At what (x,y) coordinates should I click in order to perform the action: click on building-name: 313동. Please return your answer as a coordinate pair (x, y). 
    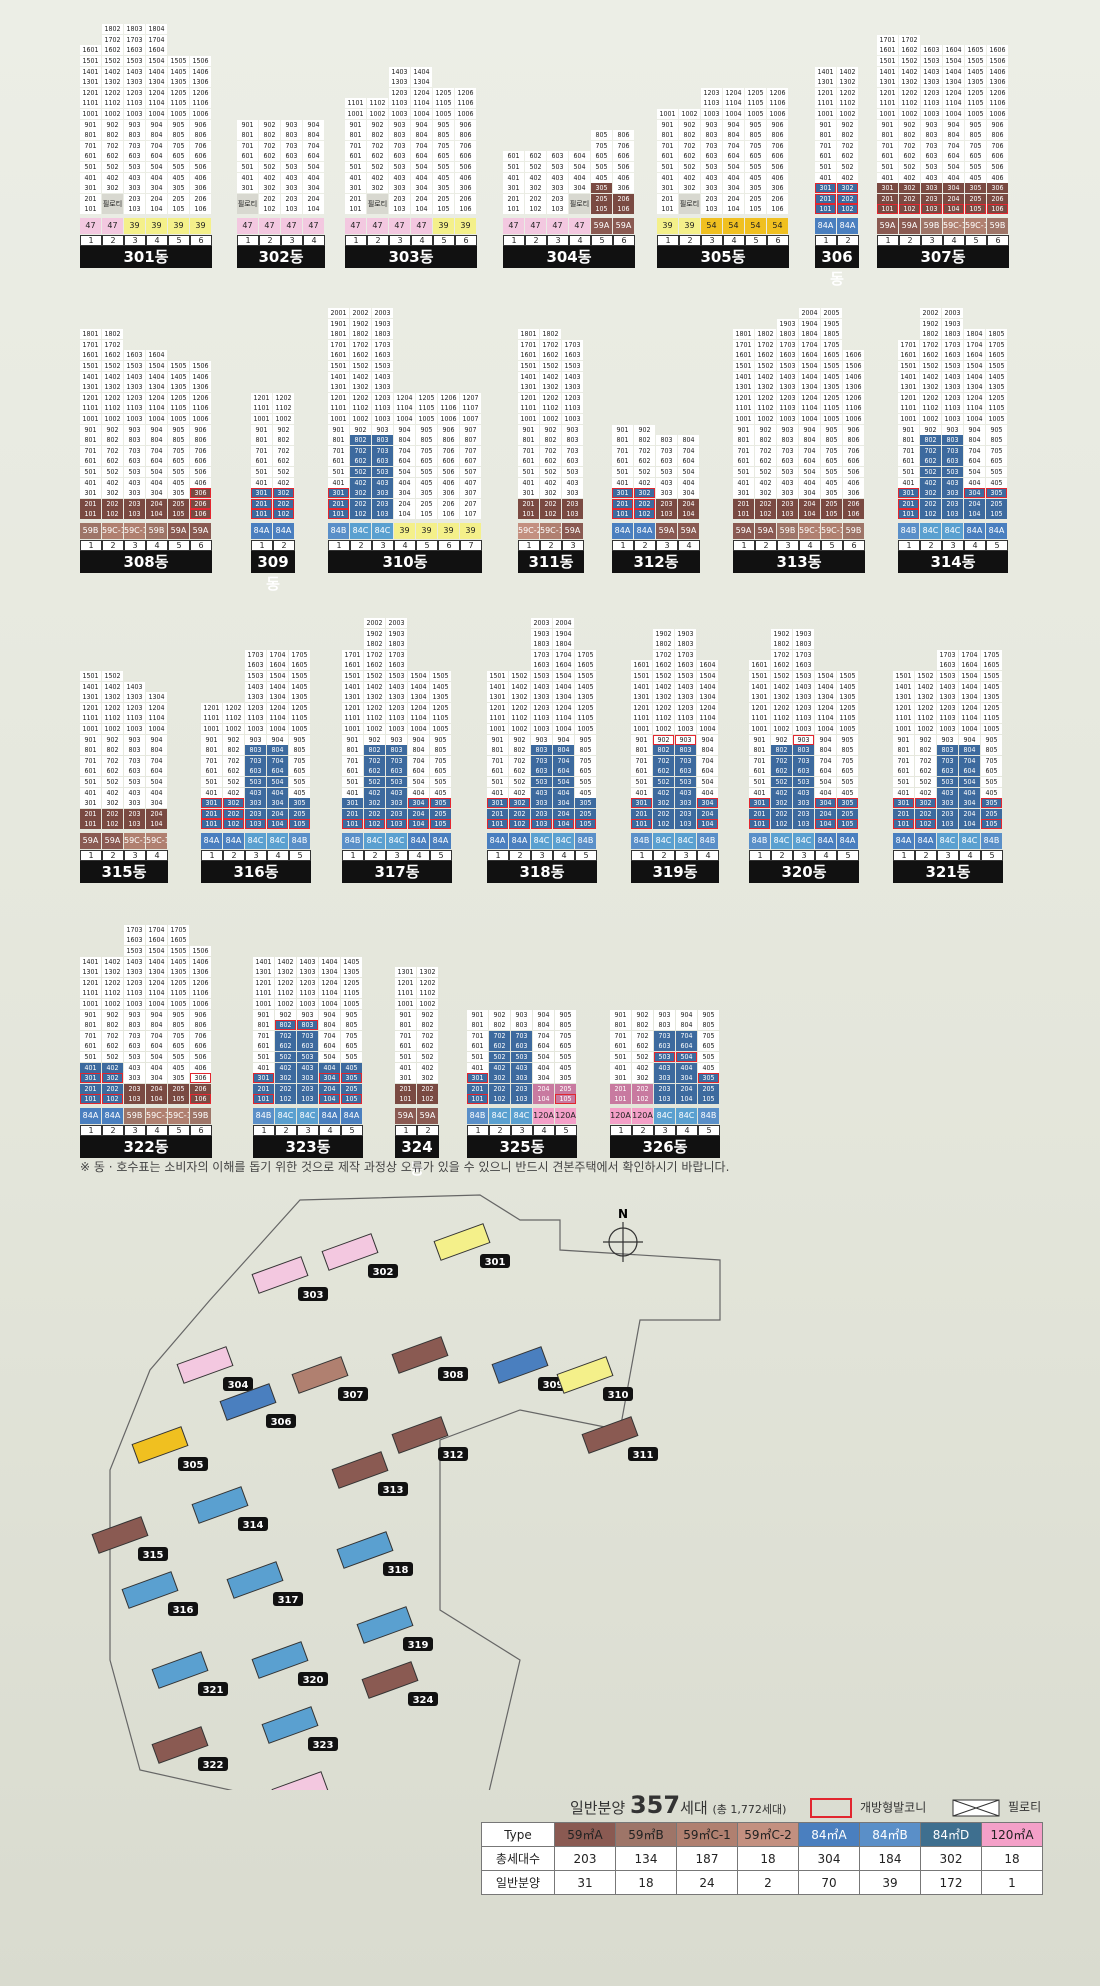
    Looking at the image, I should click on (799, 562).